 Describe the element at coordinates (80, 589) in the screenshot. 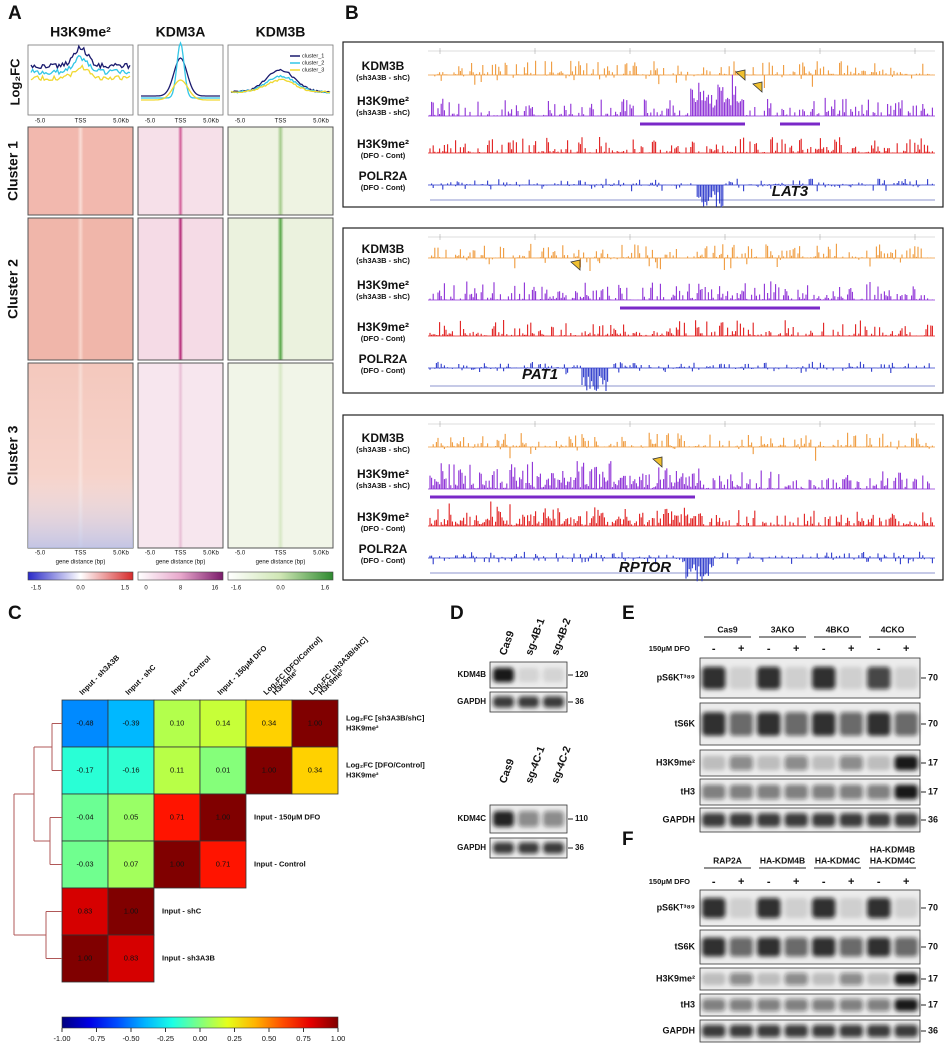

I see `colorbar-tick: 0.0` at that location.